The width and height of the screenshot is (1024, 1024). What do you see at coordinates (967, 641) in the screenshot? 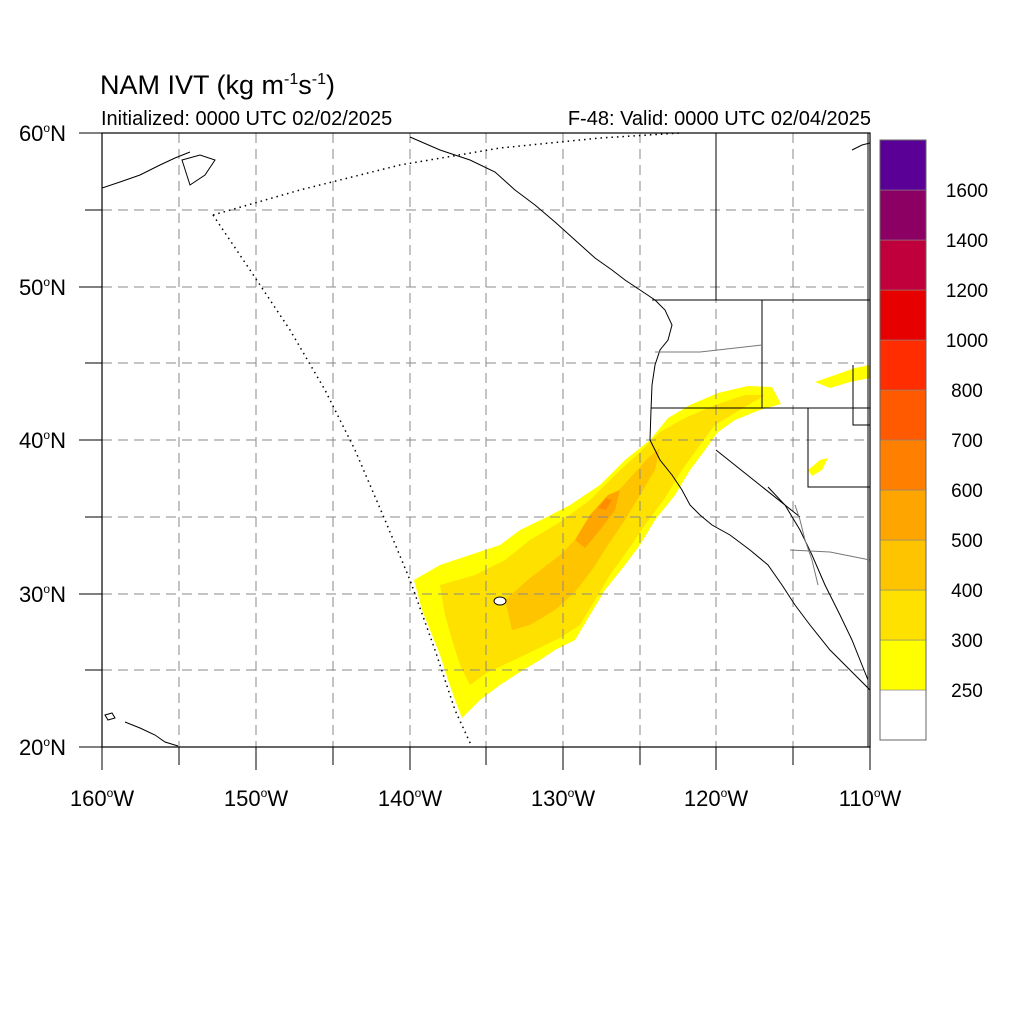
I see `colorbar-label: 300` at bounding box center [967, 641].